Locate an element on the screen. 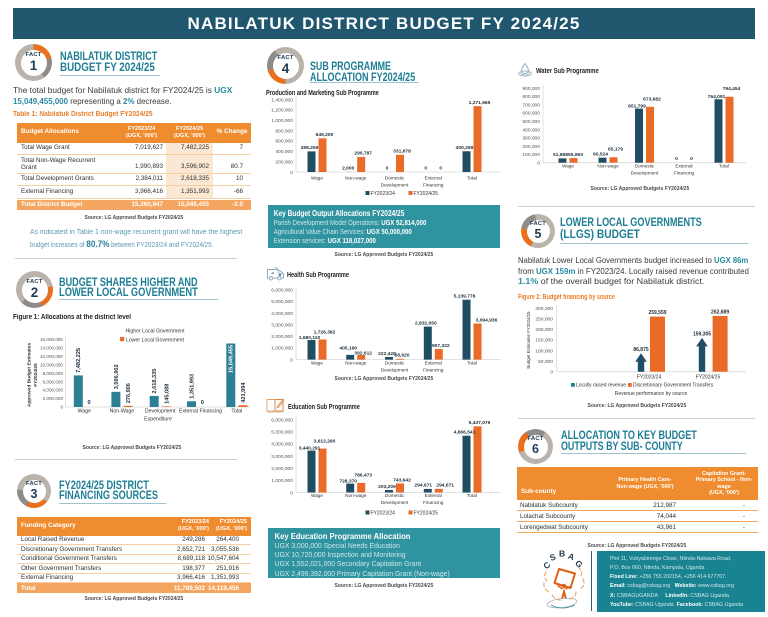  svg-text: 10,000,000 is located at coordinates (51, 364).